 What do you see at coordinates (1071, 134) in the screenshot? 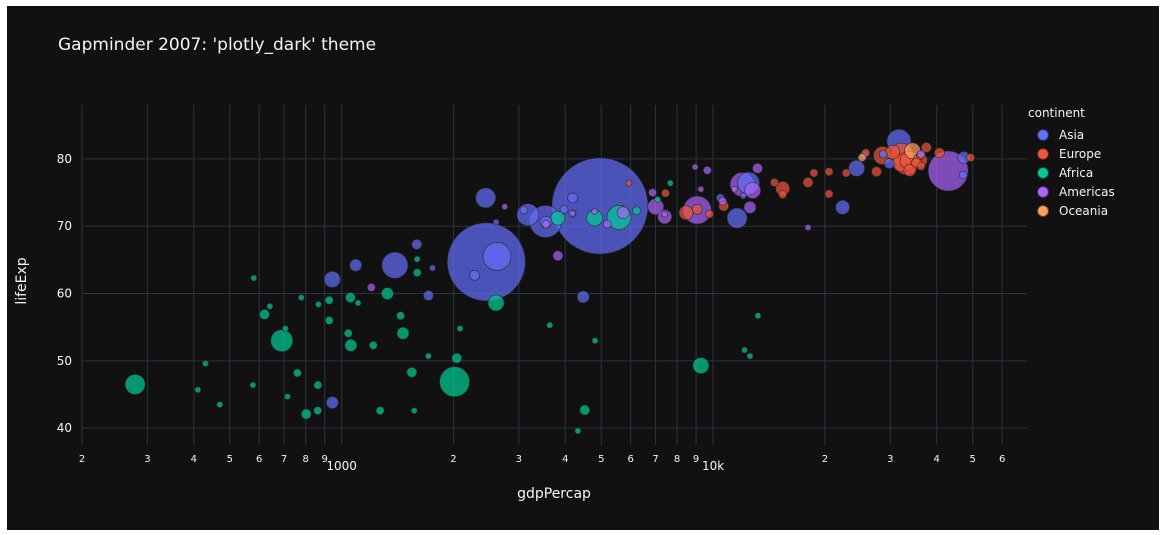
I see `legend-item-asia: Asia` at bounding box center [1071, 134].